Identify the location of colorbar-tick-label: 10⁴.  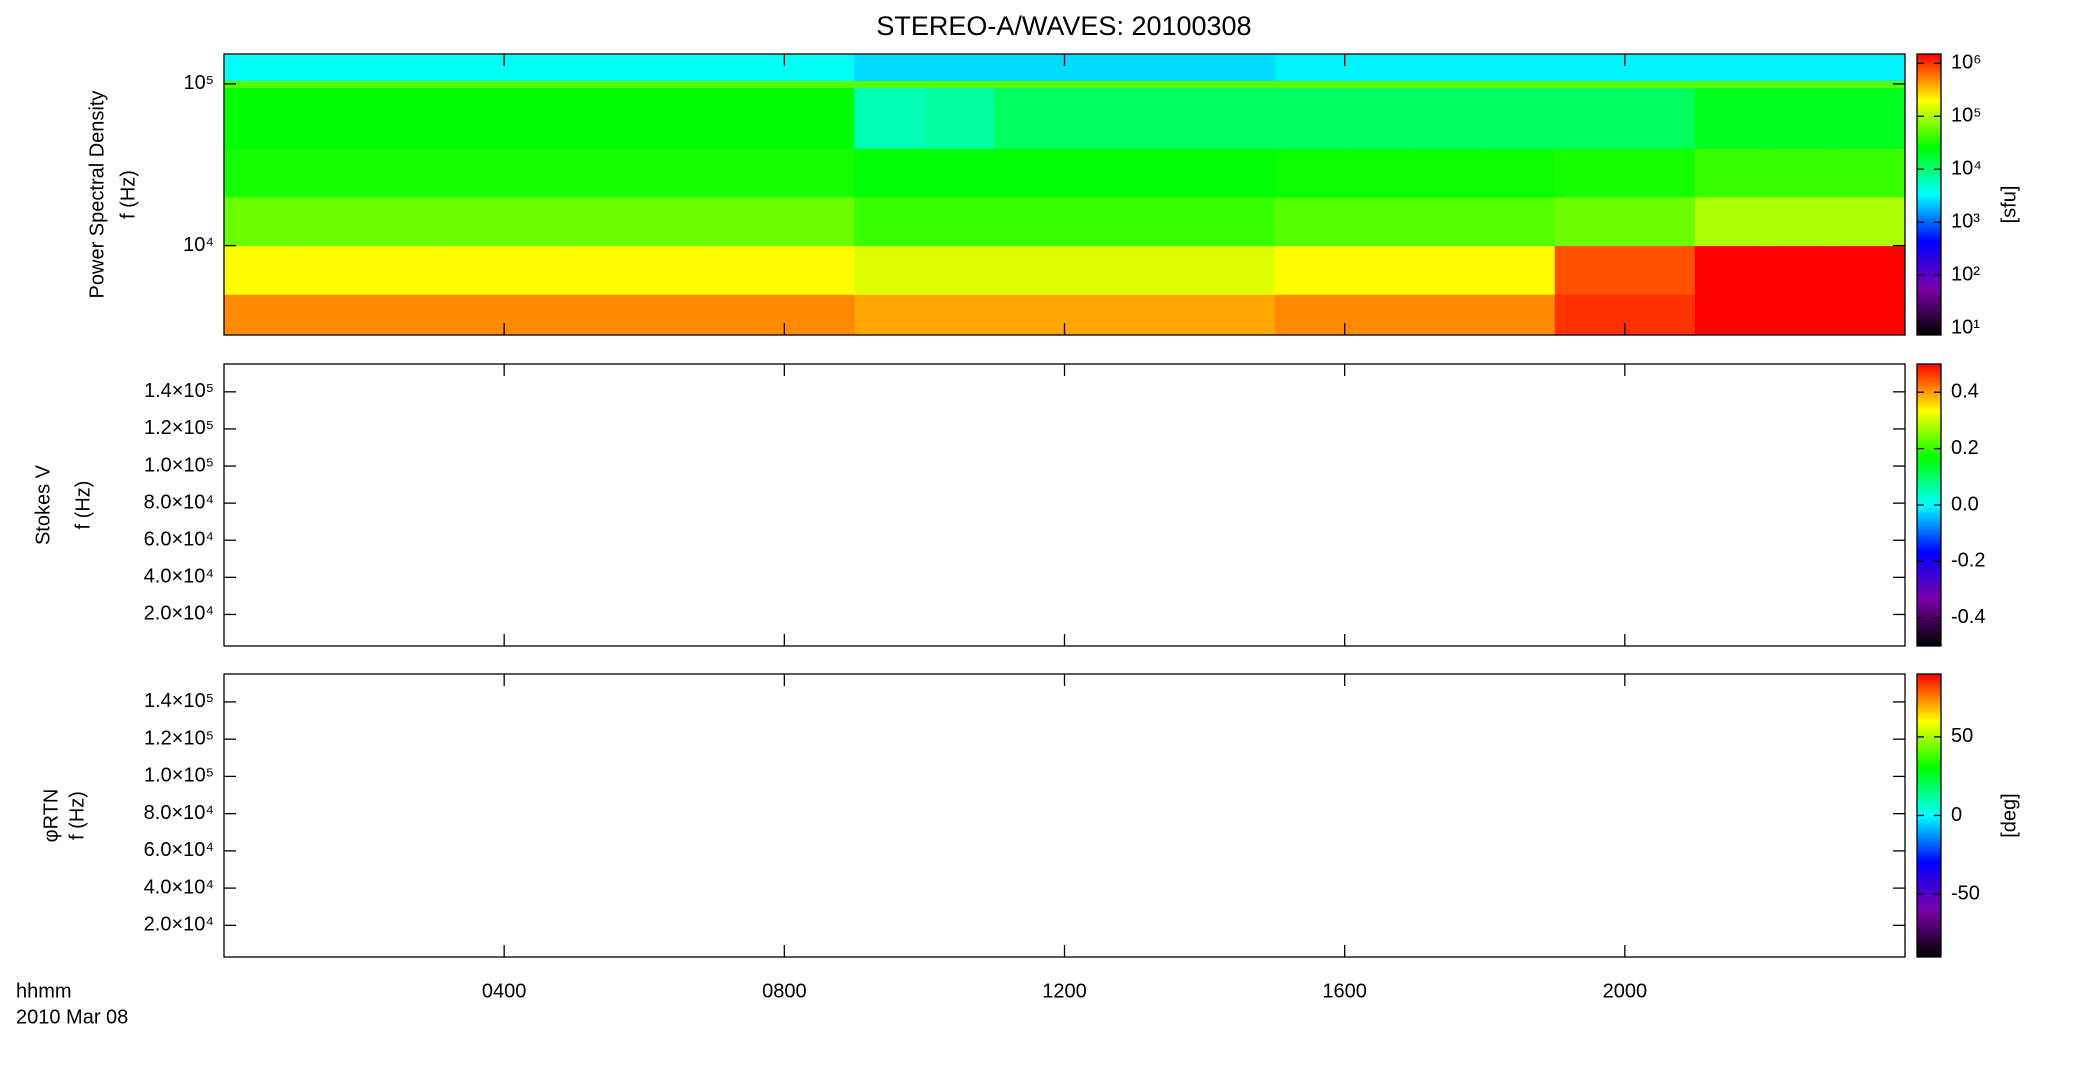
(1966, 169).